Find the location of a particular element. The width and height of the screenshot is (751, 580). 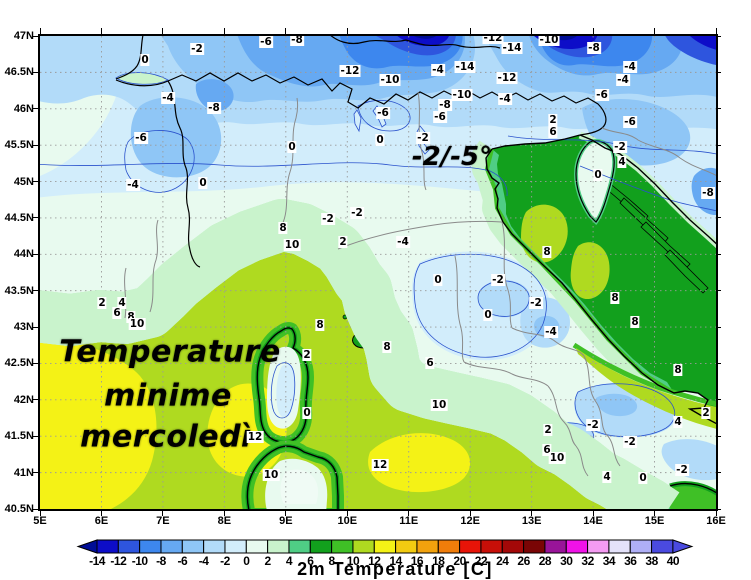

lat-axis-label: 41N is located at coordinates (23, 472).